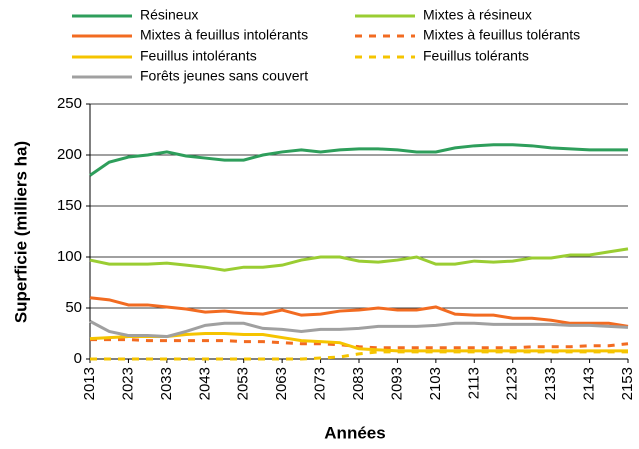 The height and width of the screenshot is (449, 639). I want to click on x-tick-label: 2103, so click(435, 383).